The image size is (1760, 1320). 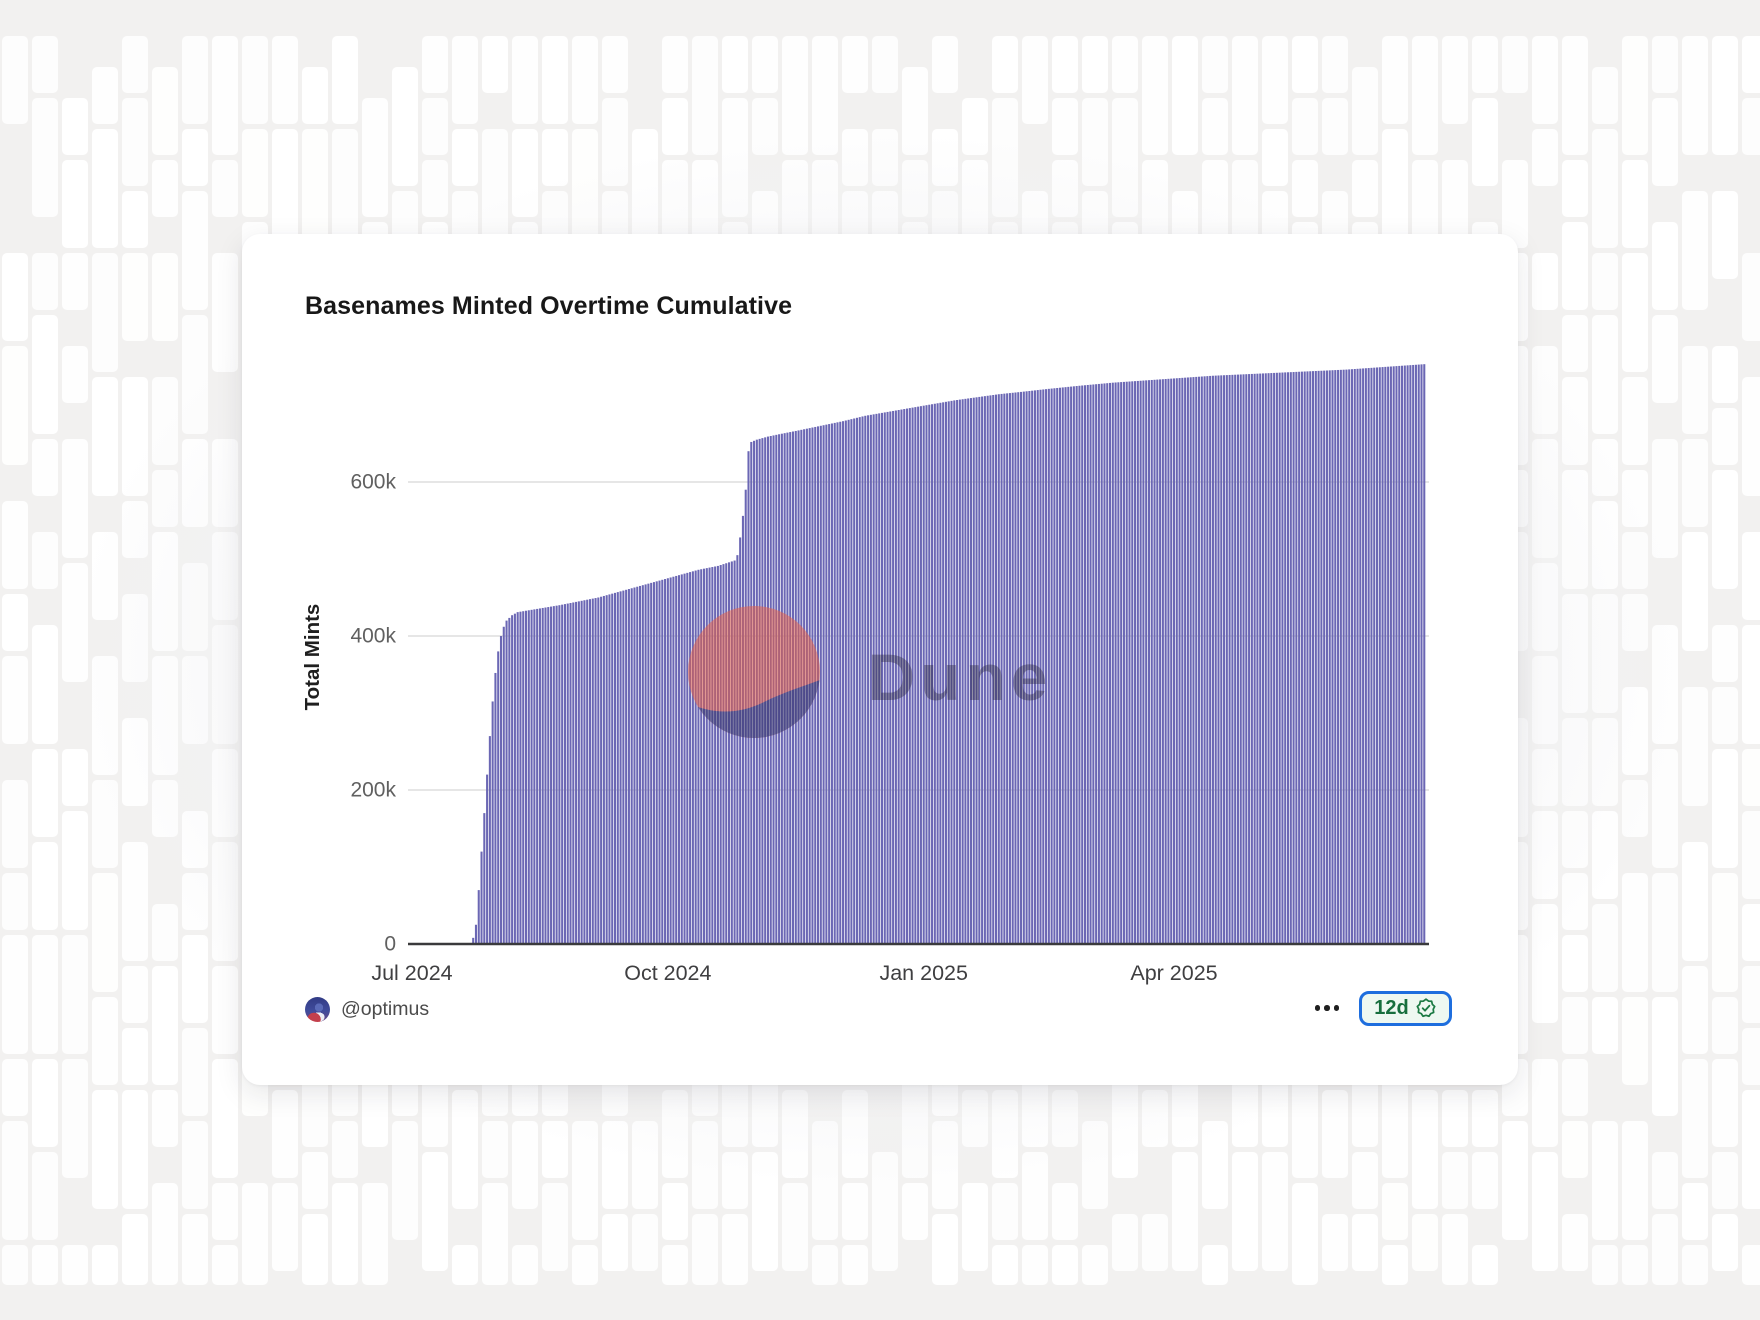 I want to click on svg-text: Jul 2024, so click(x=411, y=973).